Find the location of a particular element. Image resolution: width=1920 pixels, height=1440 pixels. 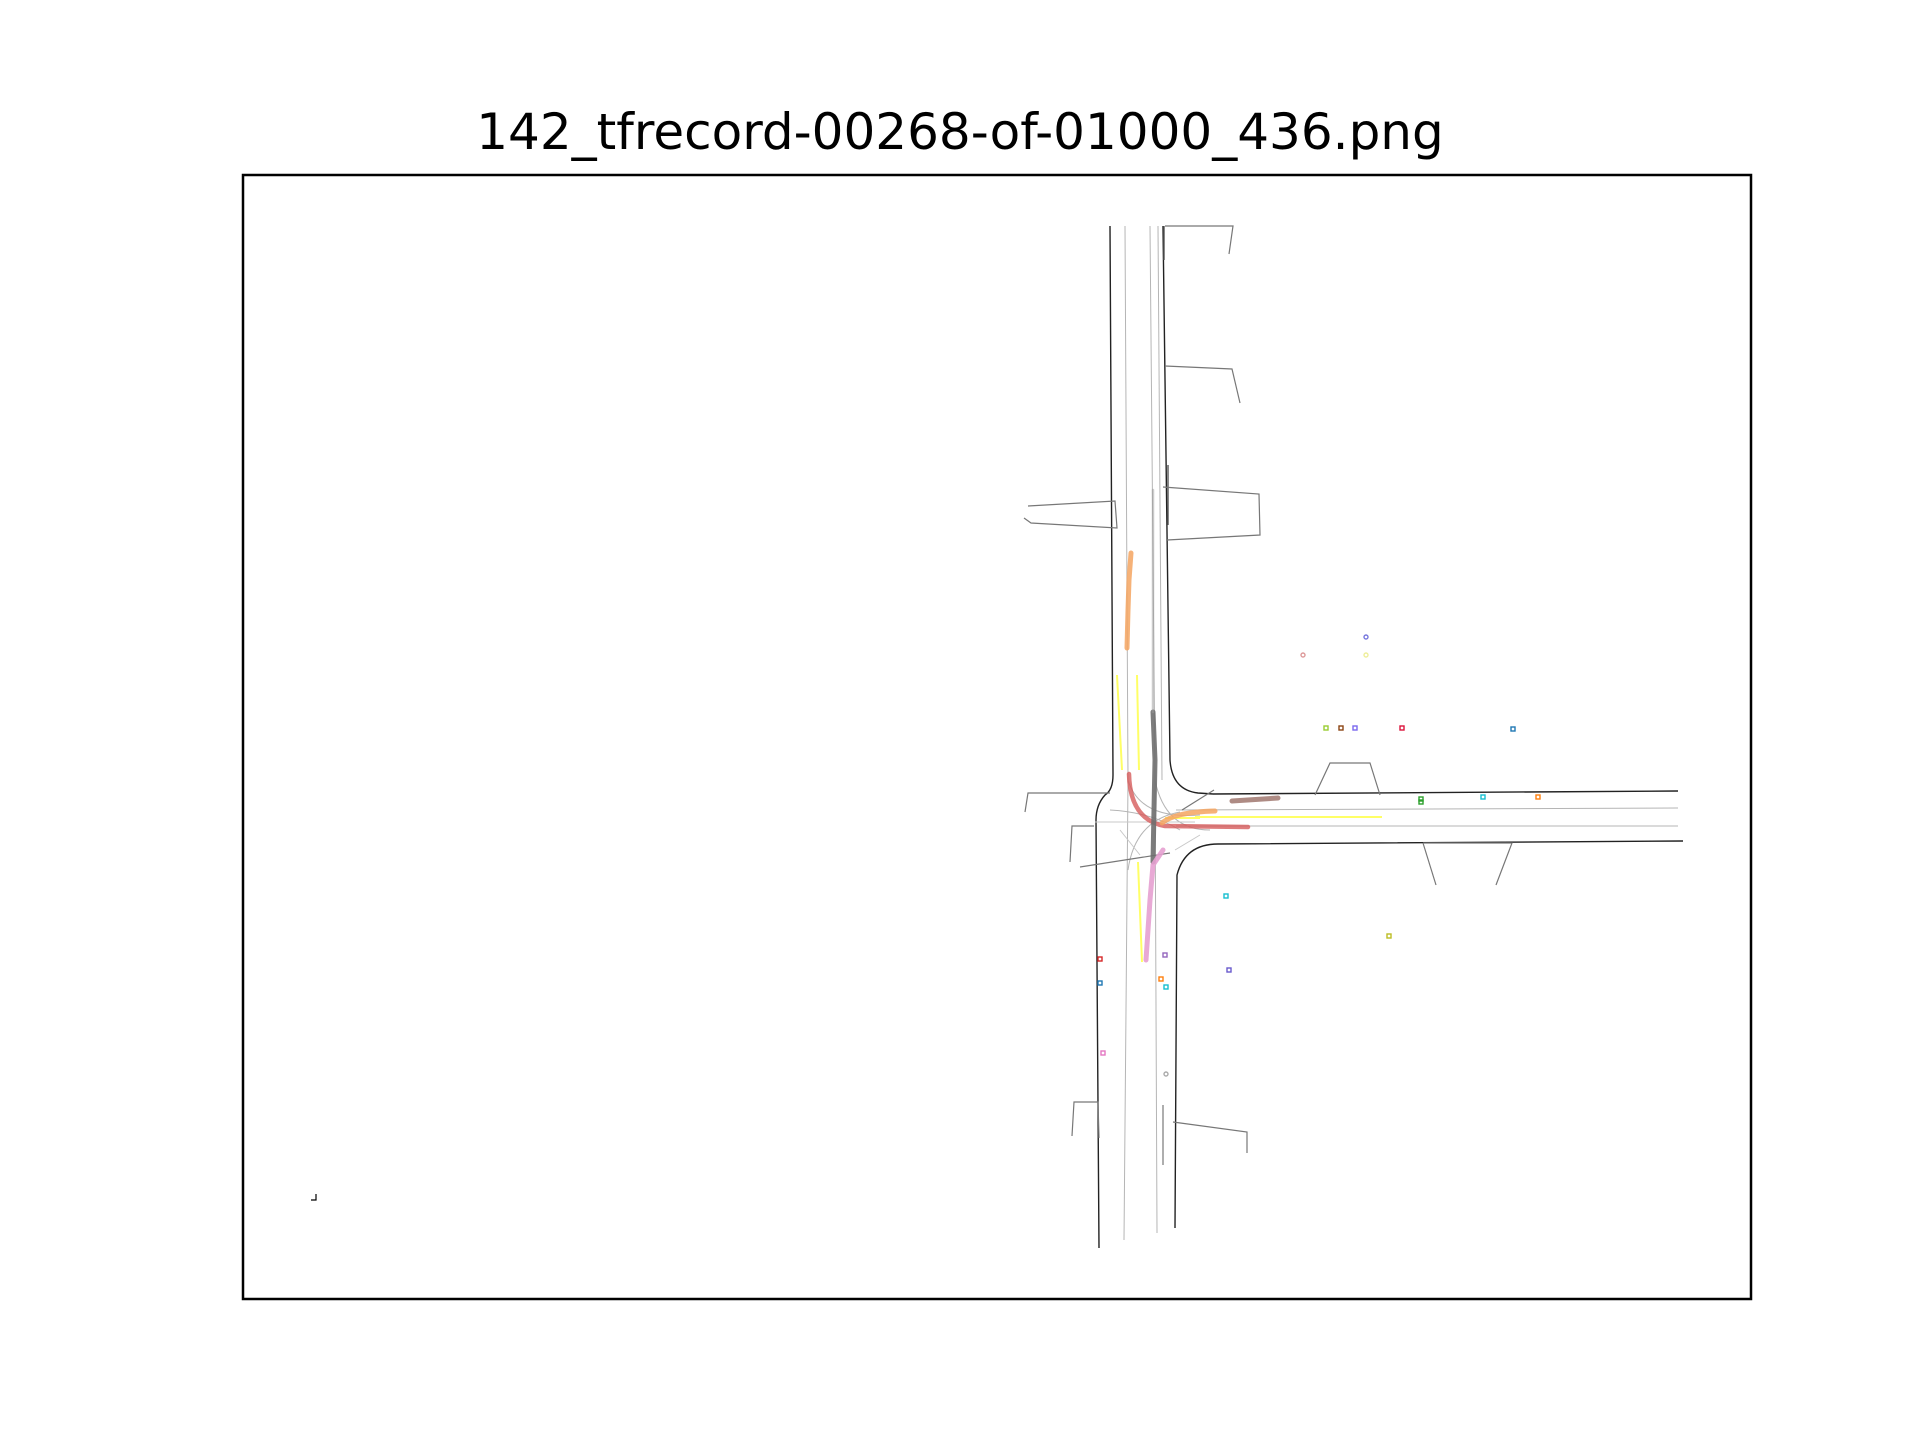

stop-lines is located at coordinates (1249, 818).